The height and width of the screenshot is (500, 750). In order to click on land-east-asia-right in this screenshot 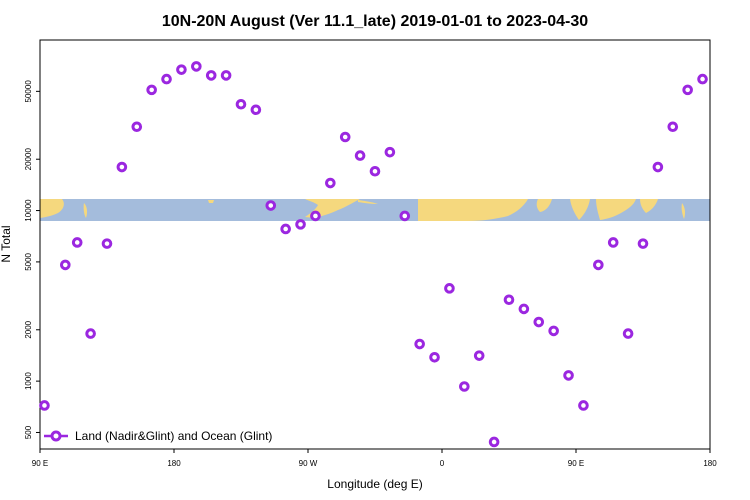, I will do `click(649, 206)`.